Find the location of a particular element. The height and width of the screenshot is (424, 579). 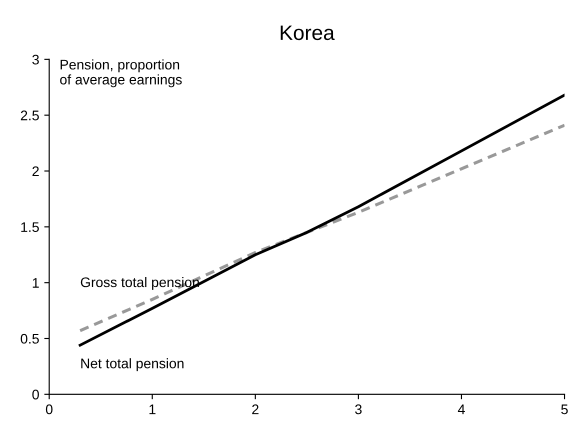

y-tick-label: 2 is located at coordinates (35, 171).